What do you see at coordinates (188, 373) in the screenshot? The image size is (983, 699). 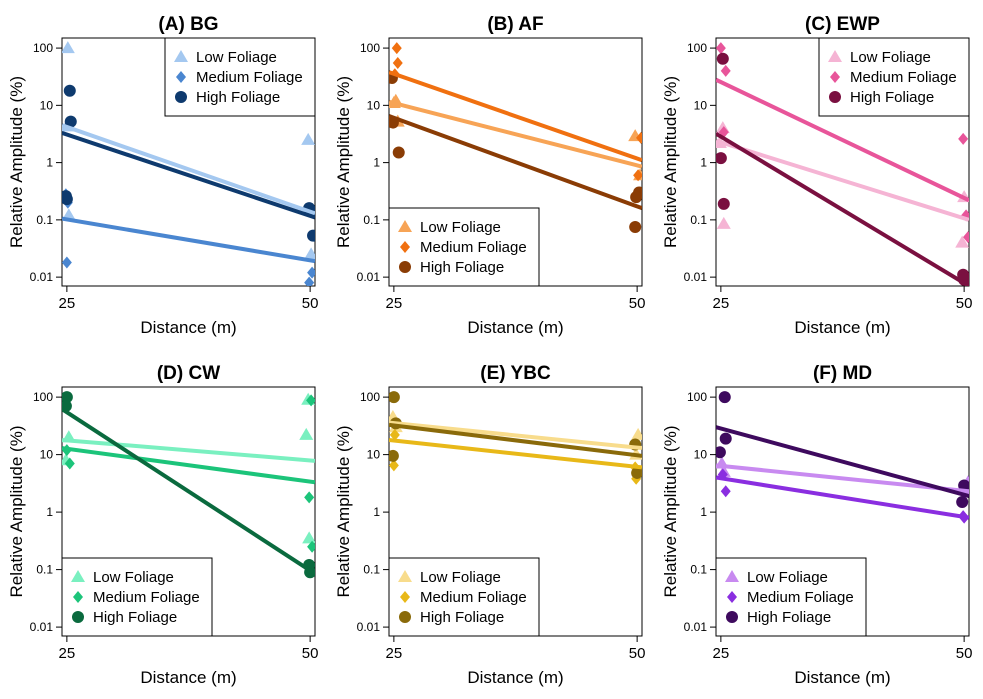 I see `panel-title: (D) CW` at bounding box center [188, 373].